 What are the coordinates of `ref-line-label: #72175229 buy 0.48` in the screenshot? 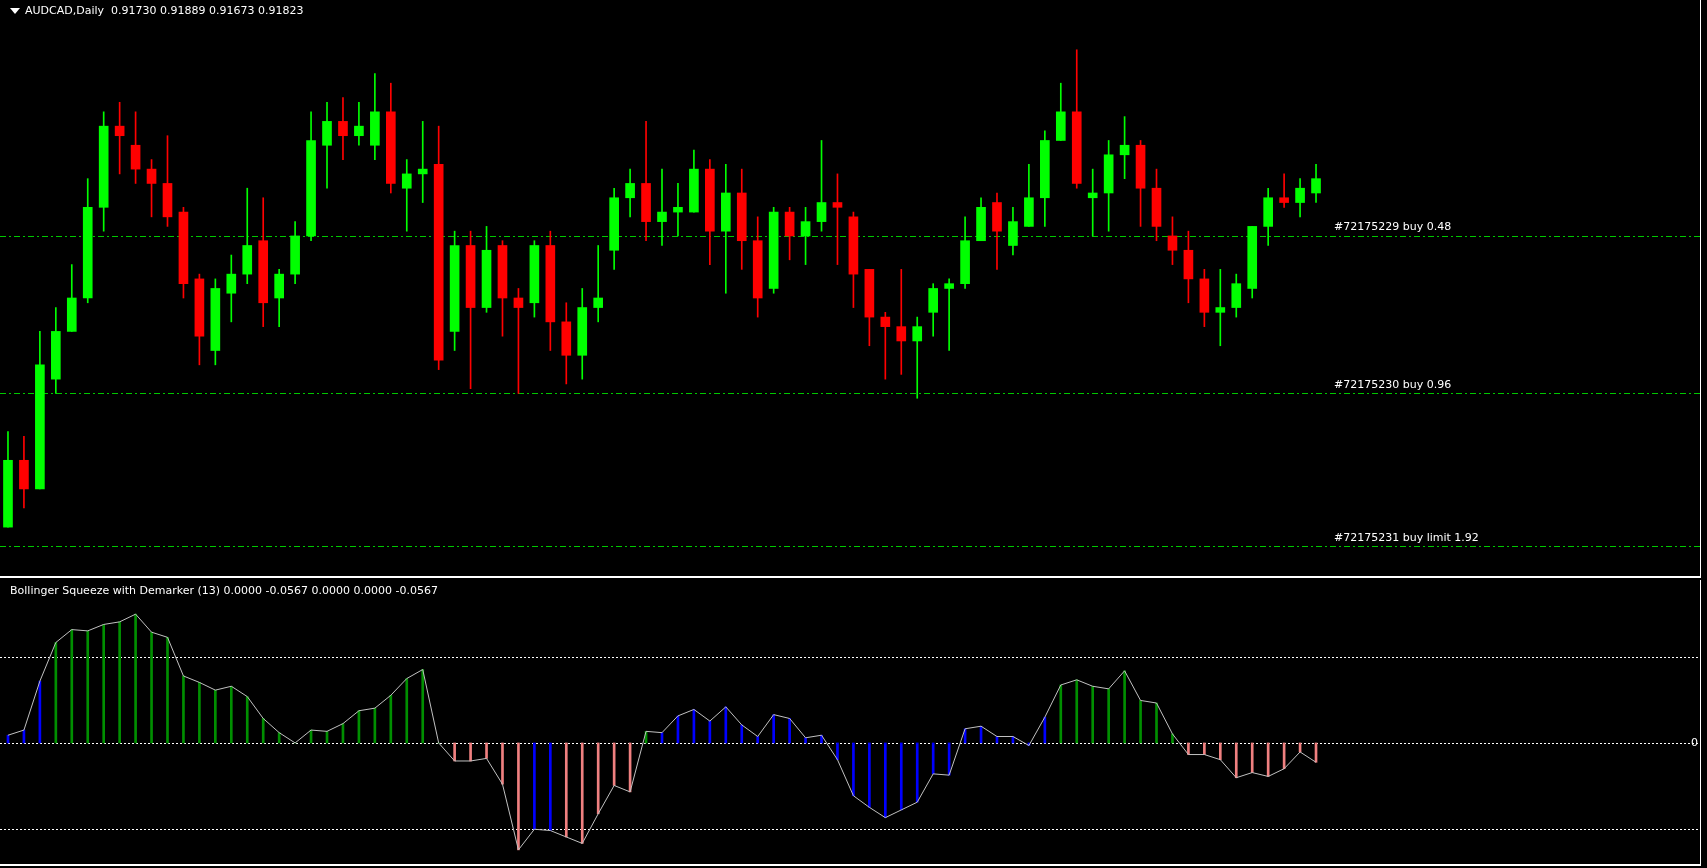 It's located at (1393, 227).